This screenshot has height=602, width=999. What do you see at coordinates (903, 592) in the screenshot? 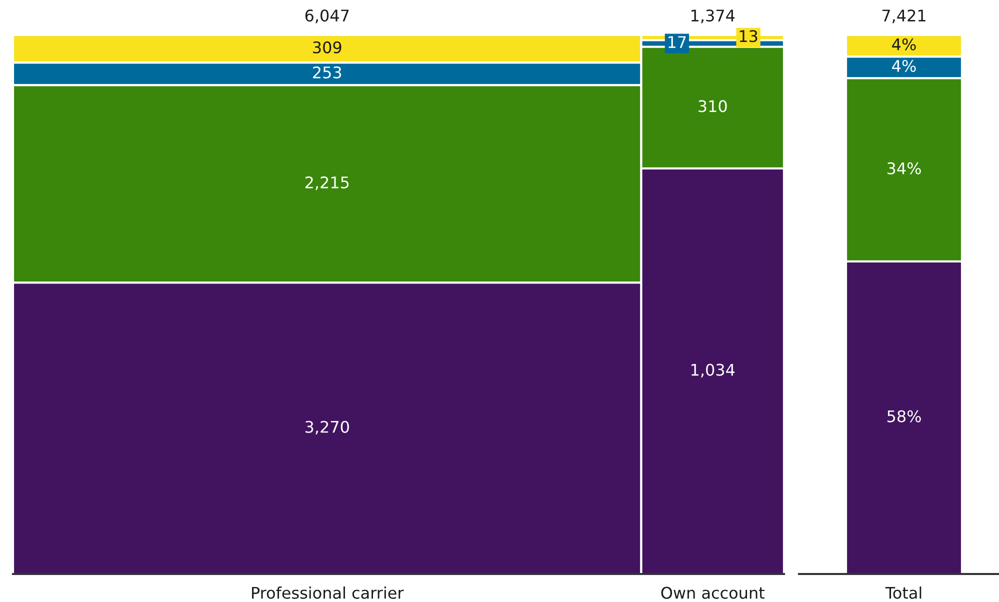
I see `x-tick-label: Total` at bounding box center [903, 592].